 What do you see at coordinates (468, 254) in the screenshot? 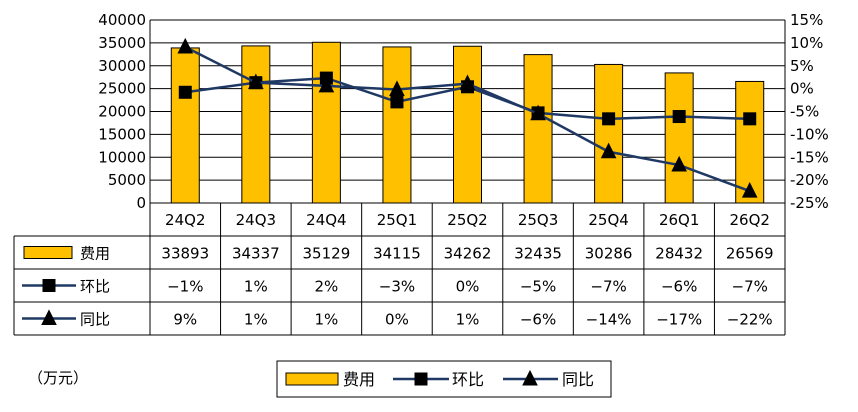
I see `table-cell: 34262` at bounding box center [468, 254].